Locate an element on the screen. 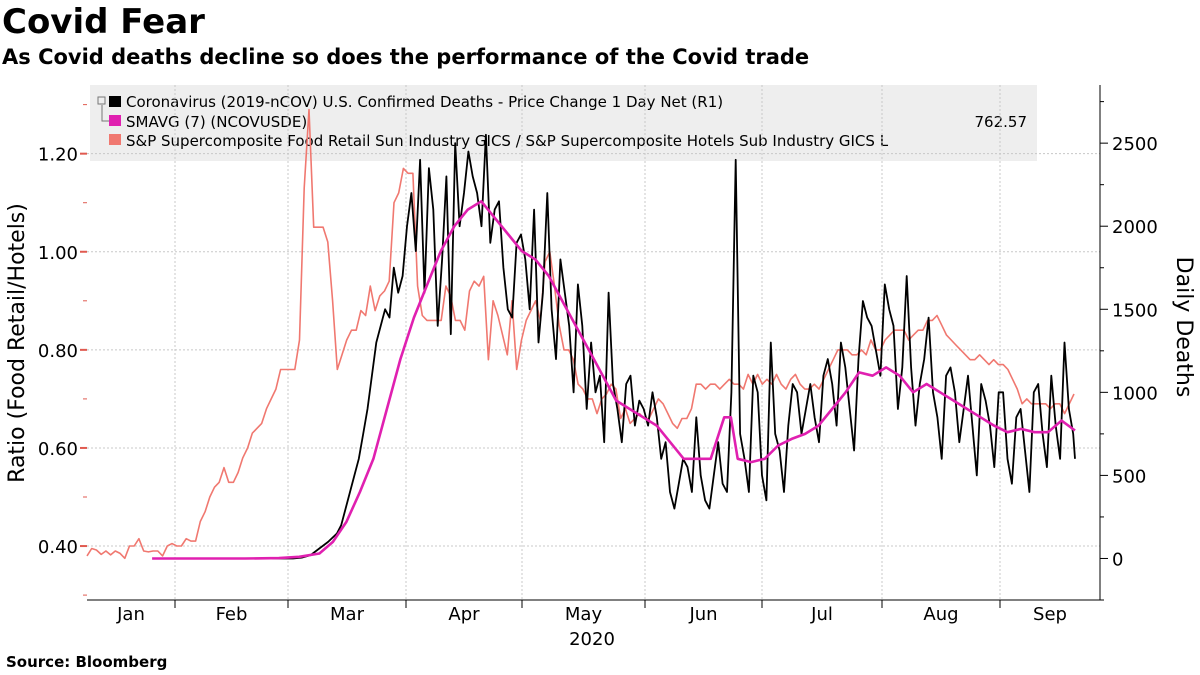 This screenshot has height=675, width=1200. left-tick-label: 0.80 is located at coordinates (58, 351).